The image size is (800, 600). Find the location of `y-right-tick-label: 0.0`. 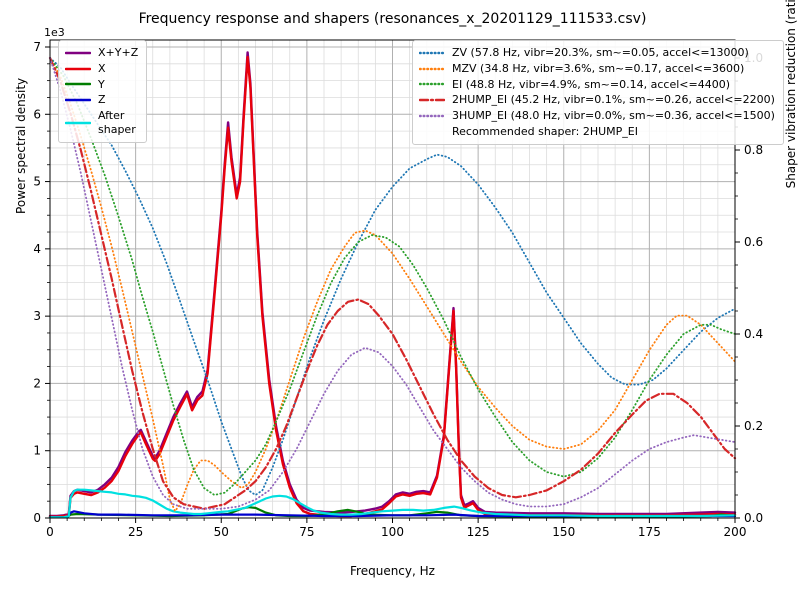

y-right-tick-label: 0.0 is located at coordinates (753, 518).